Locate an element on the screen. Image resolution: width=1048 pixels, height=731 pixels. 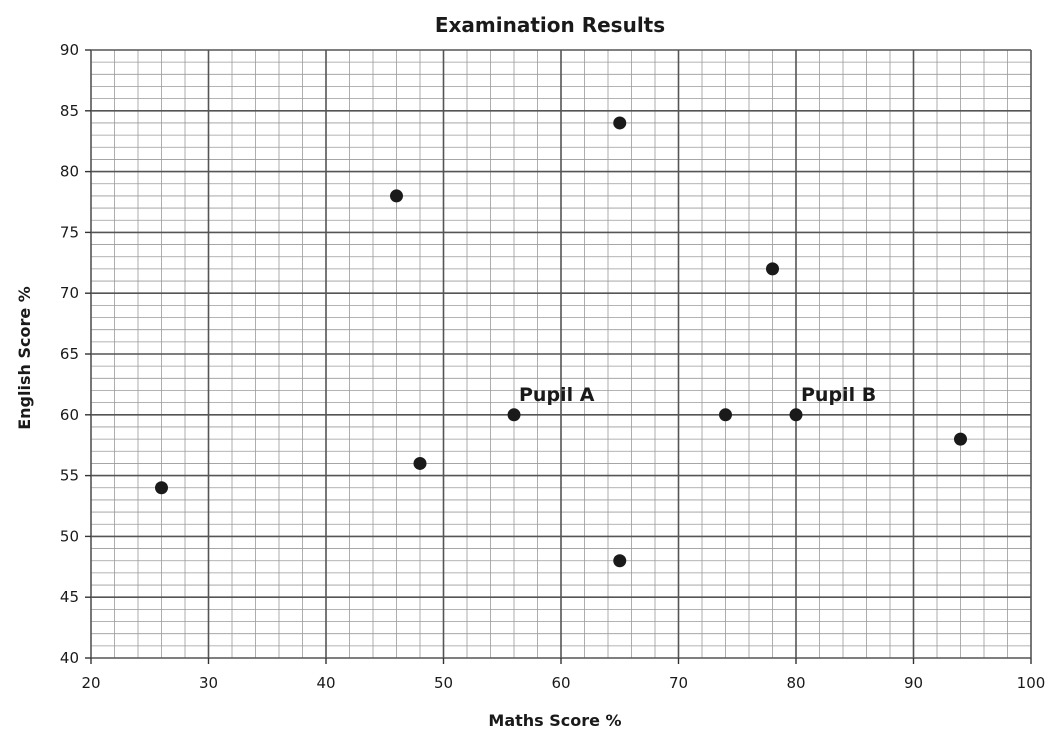
x-tick-label: 30 is located at coordinates (208, 683).